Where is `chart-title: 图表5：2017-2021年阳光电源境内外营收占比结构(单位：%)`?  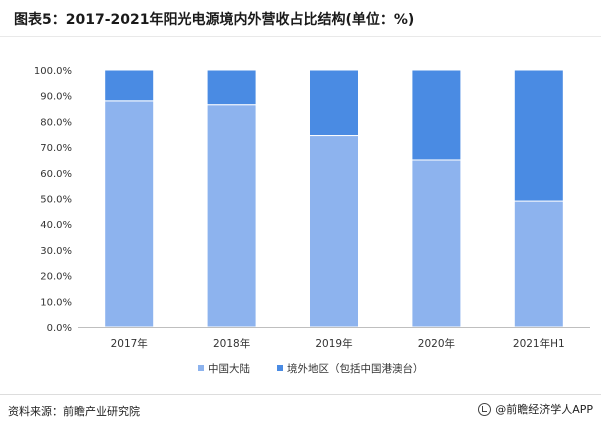 chart-title: 图表5：2017-2021年阳光电源境内外营收占比结构(单位：%) is located at coordinates (214, 20).